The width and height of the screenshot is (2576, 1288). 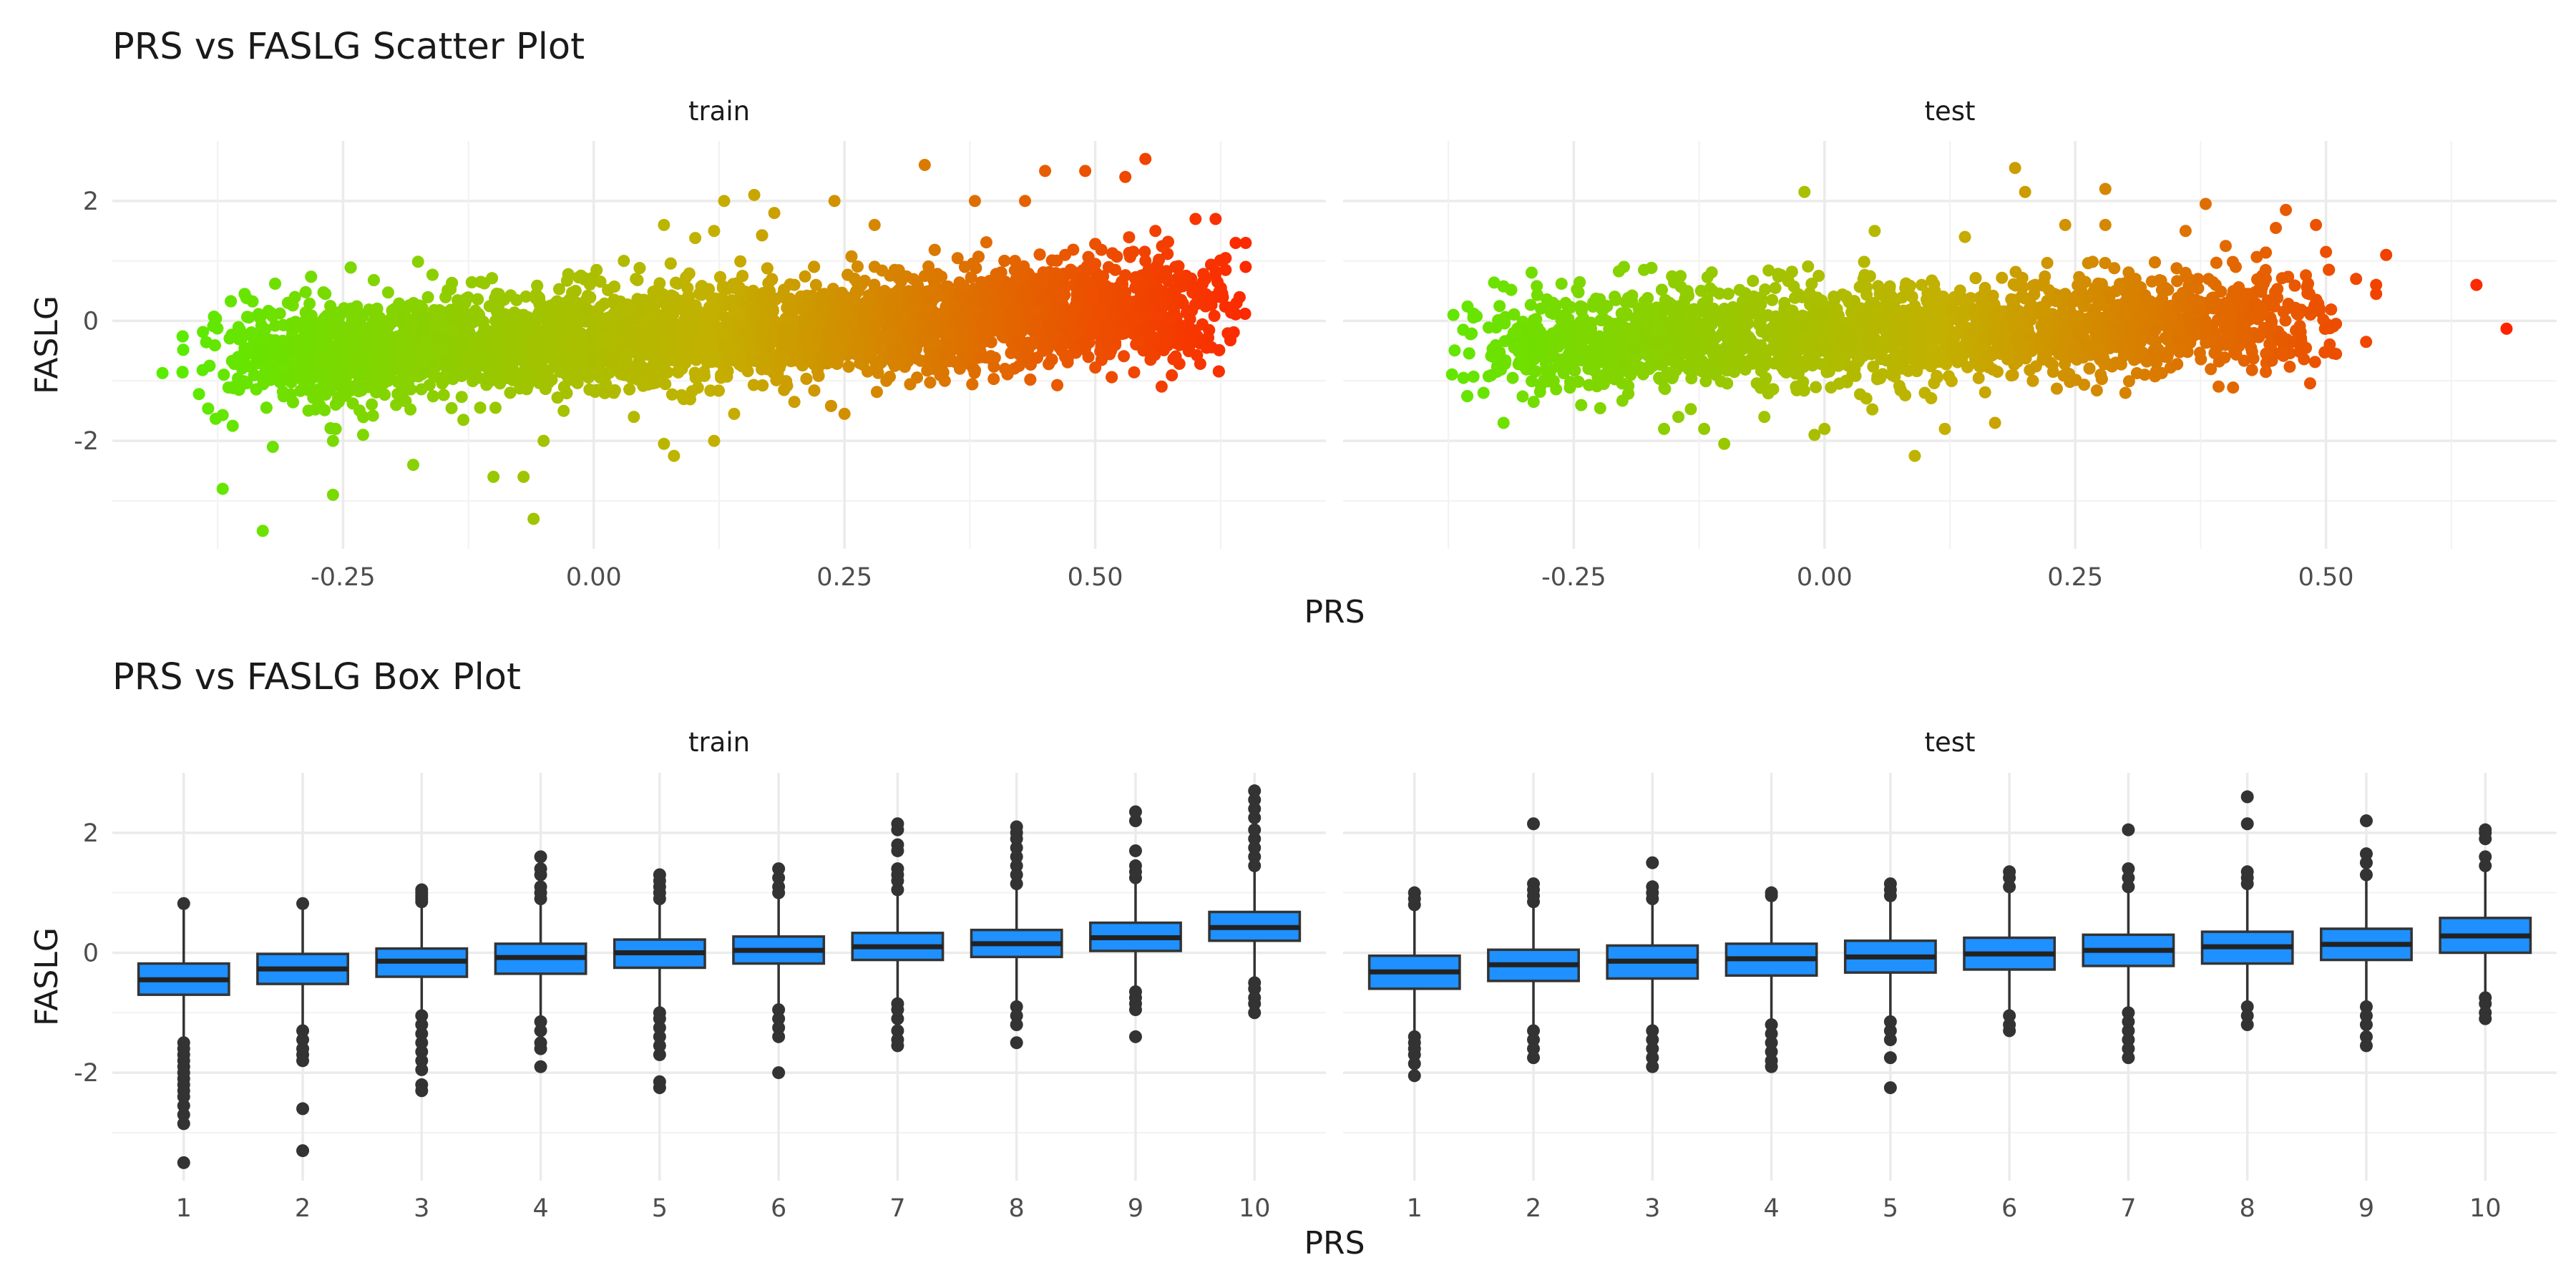 What do you see at coordinates (316, 677) in the screenshot?
I see `box-plot-title: PRS vs FASLG Box Plot` at bounding box center [316, 677].